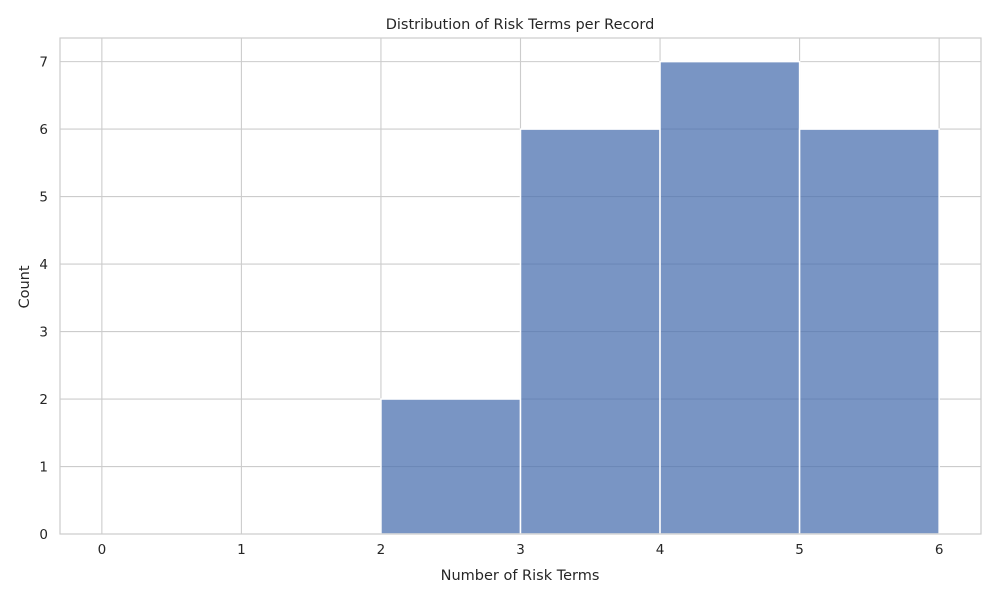 This screenshot has height=604, width=1000. I want to click on y-axis-label: Count, so click(25, 286).